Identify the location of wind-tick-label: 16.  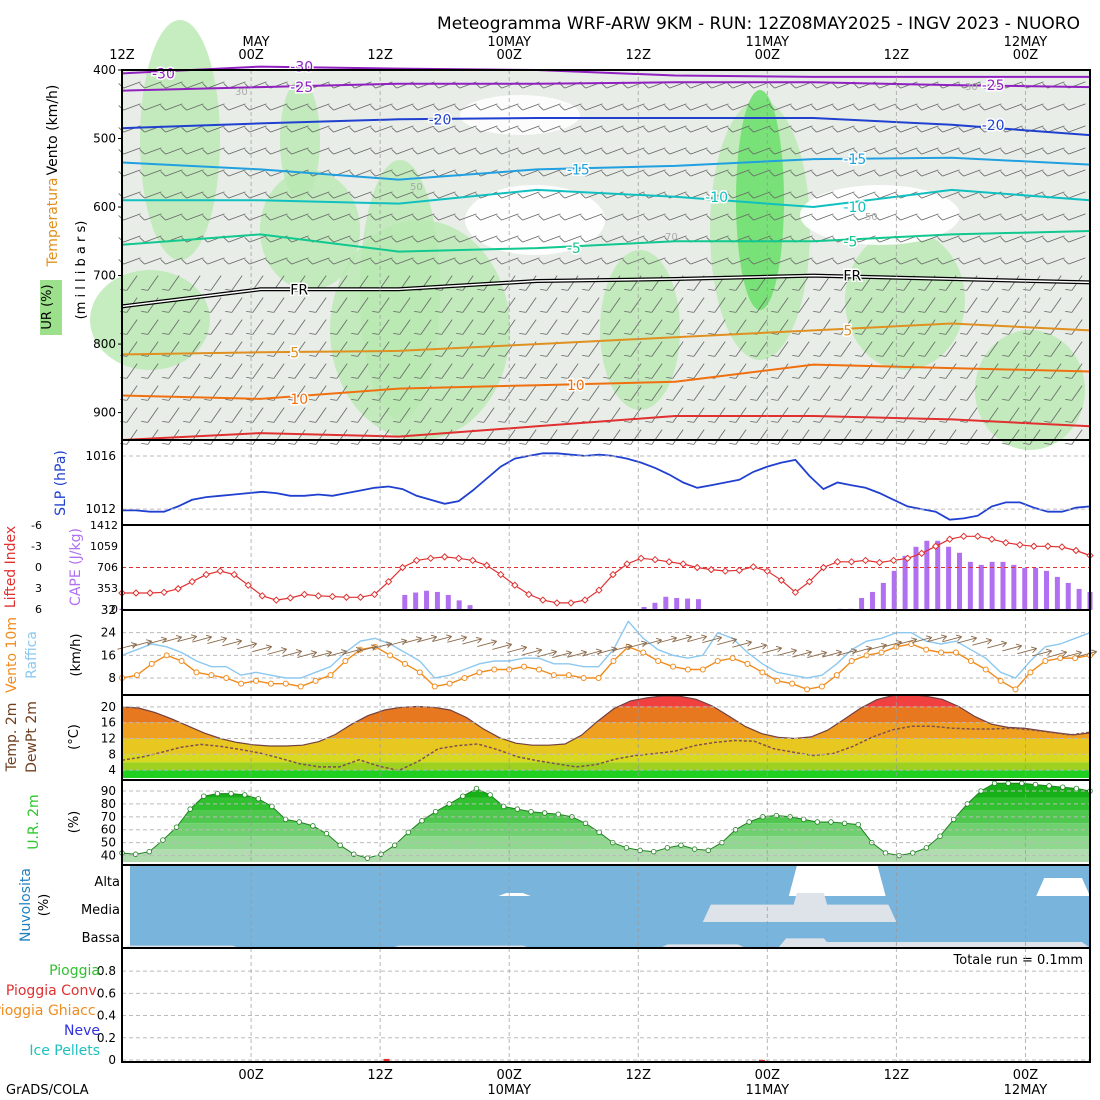
(108, 655).